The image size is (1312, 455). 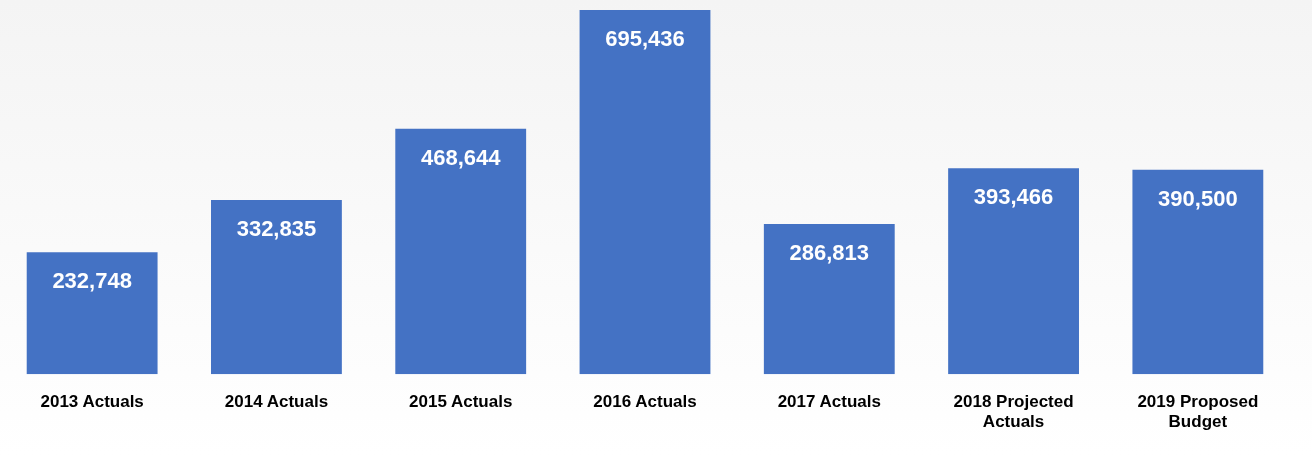 What do you see at coordinates (1013, 412) in the screenshot?
I see `x-tick-label: 2018 Projected Actuals` at bounding box center [1013, 412].